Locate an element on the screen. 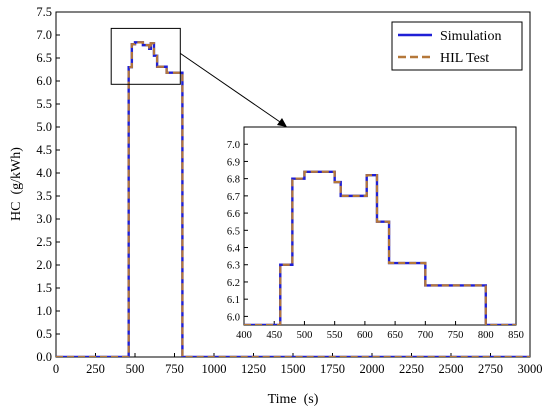 The height and width of the screenshot is (418, 550). legend: Simulation HIL Test is located at coordinates (457, 46).